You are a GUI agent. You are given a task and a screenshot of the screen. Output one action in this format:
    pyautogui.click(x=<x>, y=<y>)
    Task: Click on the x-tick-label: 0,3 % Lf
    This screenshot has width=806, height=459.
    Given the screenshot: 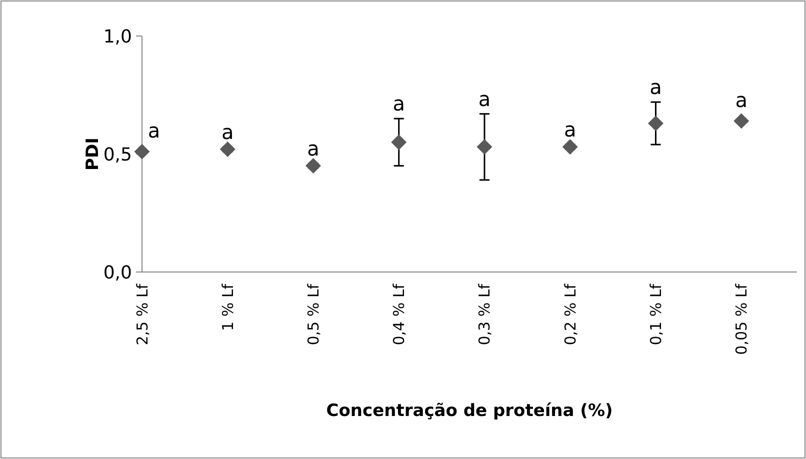 What is the action you would take?
    pyautogui.click(x=485, y=314)
    